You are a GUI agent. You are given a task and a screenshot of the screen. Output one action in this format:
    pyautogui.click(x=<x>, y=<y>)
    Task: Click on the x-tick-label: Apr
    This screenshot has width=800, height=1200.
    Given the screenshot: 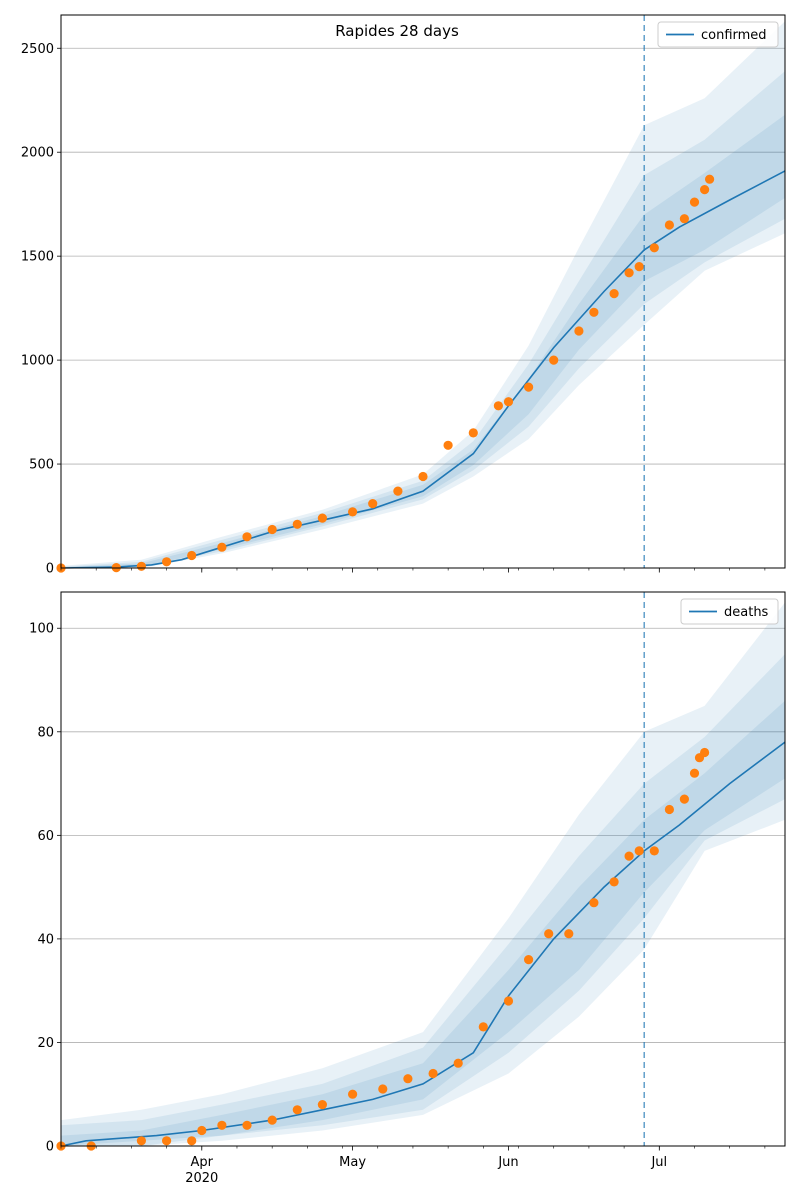 What is the action you would take?
    pyautogui.click(x=202, y=1162)
    